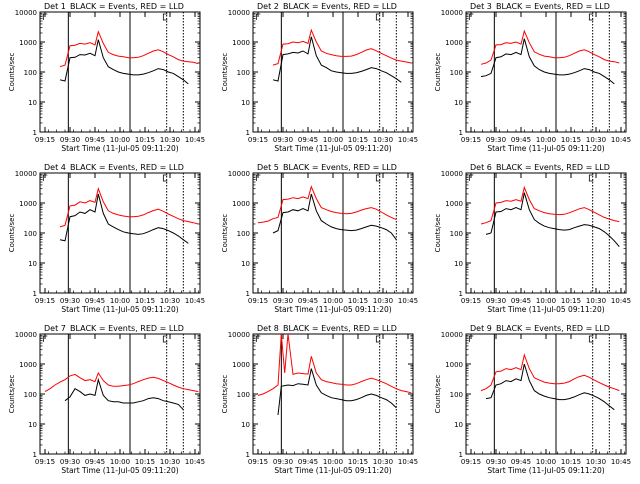  What do you see at coordinates (268, 6) in the screenshot?
I see `panel-title: Det 2` at bounding box center [268, 6].